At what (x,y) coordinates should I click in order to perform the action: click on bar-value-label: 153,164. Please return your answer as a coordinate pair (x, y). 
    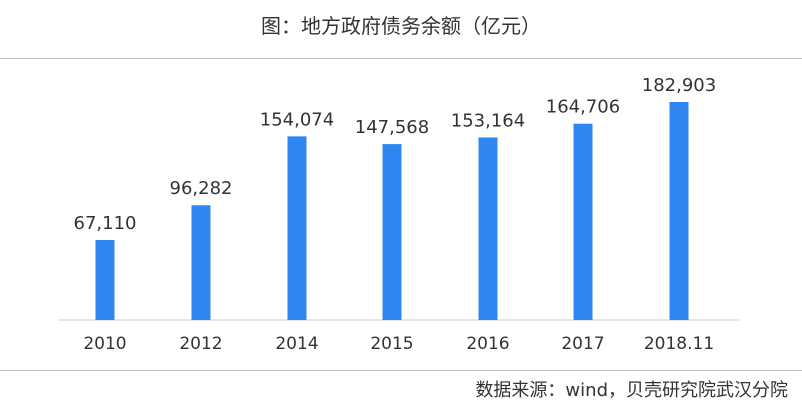
    Looking at the image, I should click on (488, 120).